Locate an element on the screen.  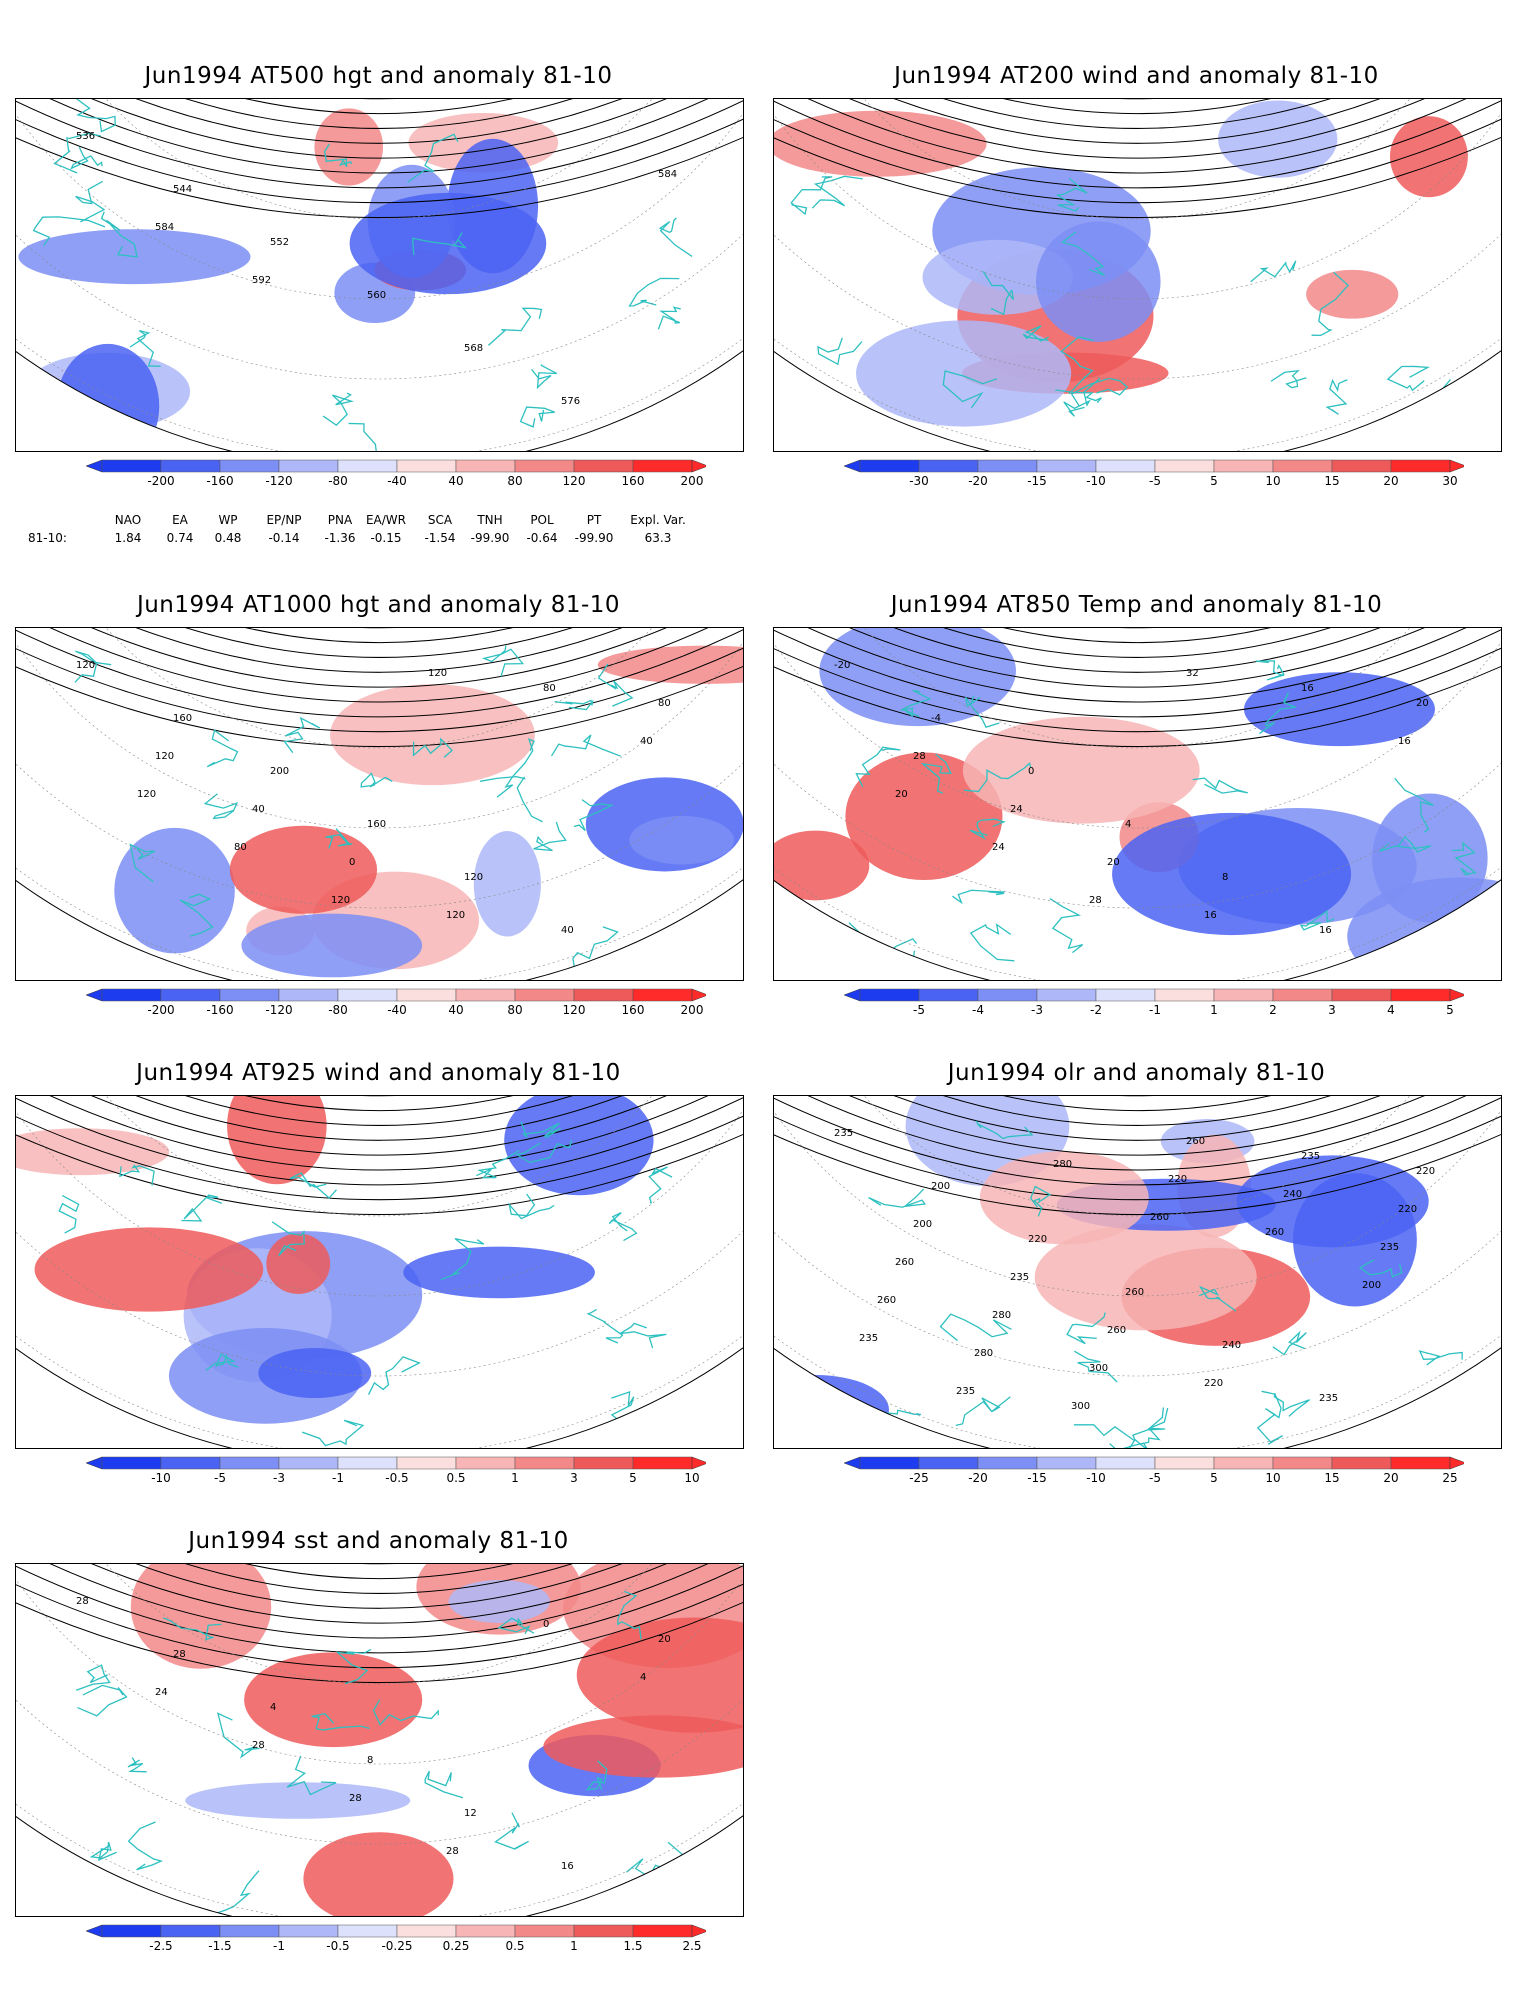
colorbar: -5 -4 -3 -2 -1 1 2 3 4 5 is located at coordinates (1153, 1002).